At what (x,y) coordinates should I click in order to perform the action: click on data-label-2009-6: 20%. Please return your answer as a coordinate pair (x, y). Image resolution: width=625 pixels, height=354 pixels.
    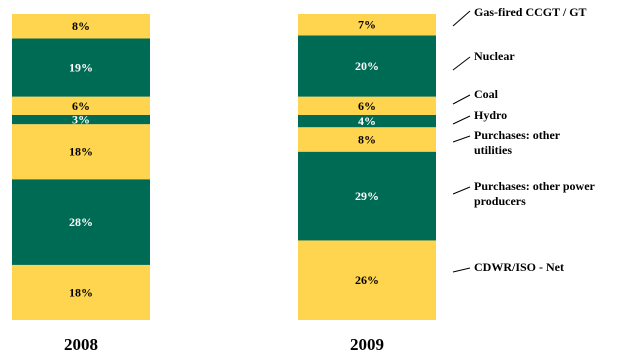
    Looking at the image, I should click on (367, 66).